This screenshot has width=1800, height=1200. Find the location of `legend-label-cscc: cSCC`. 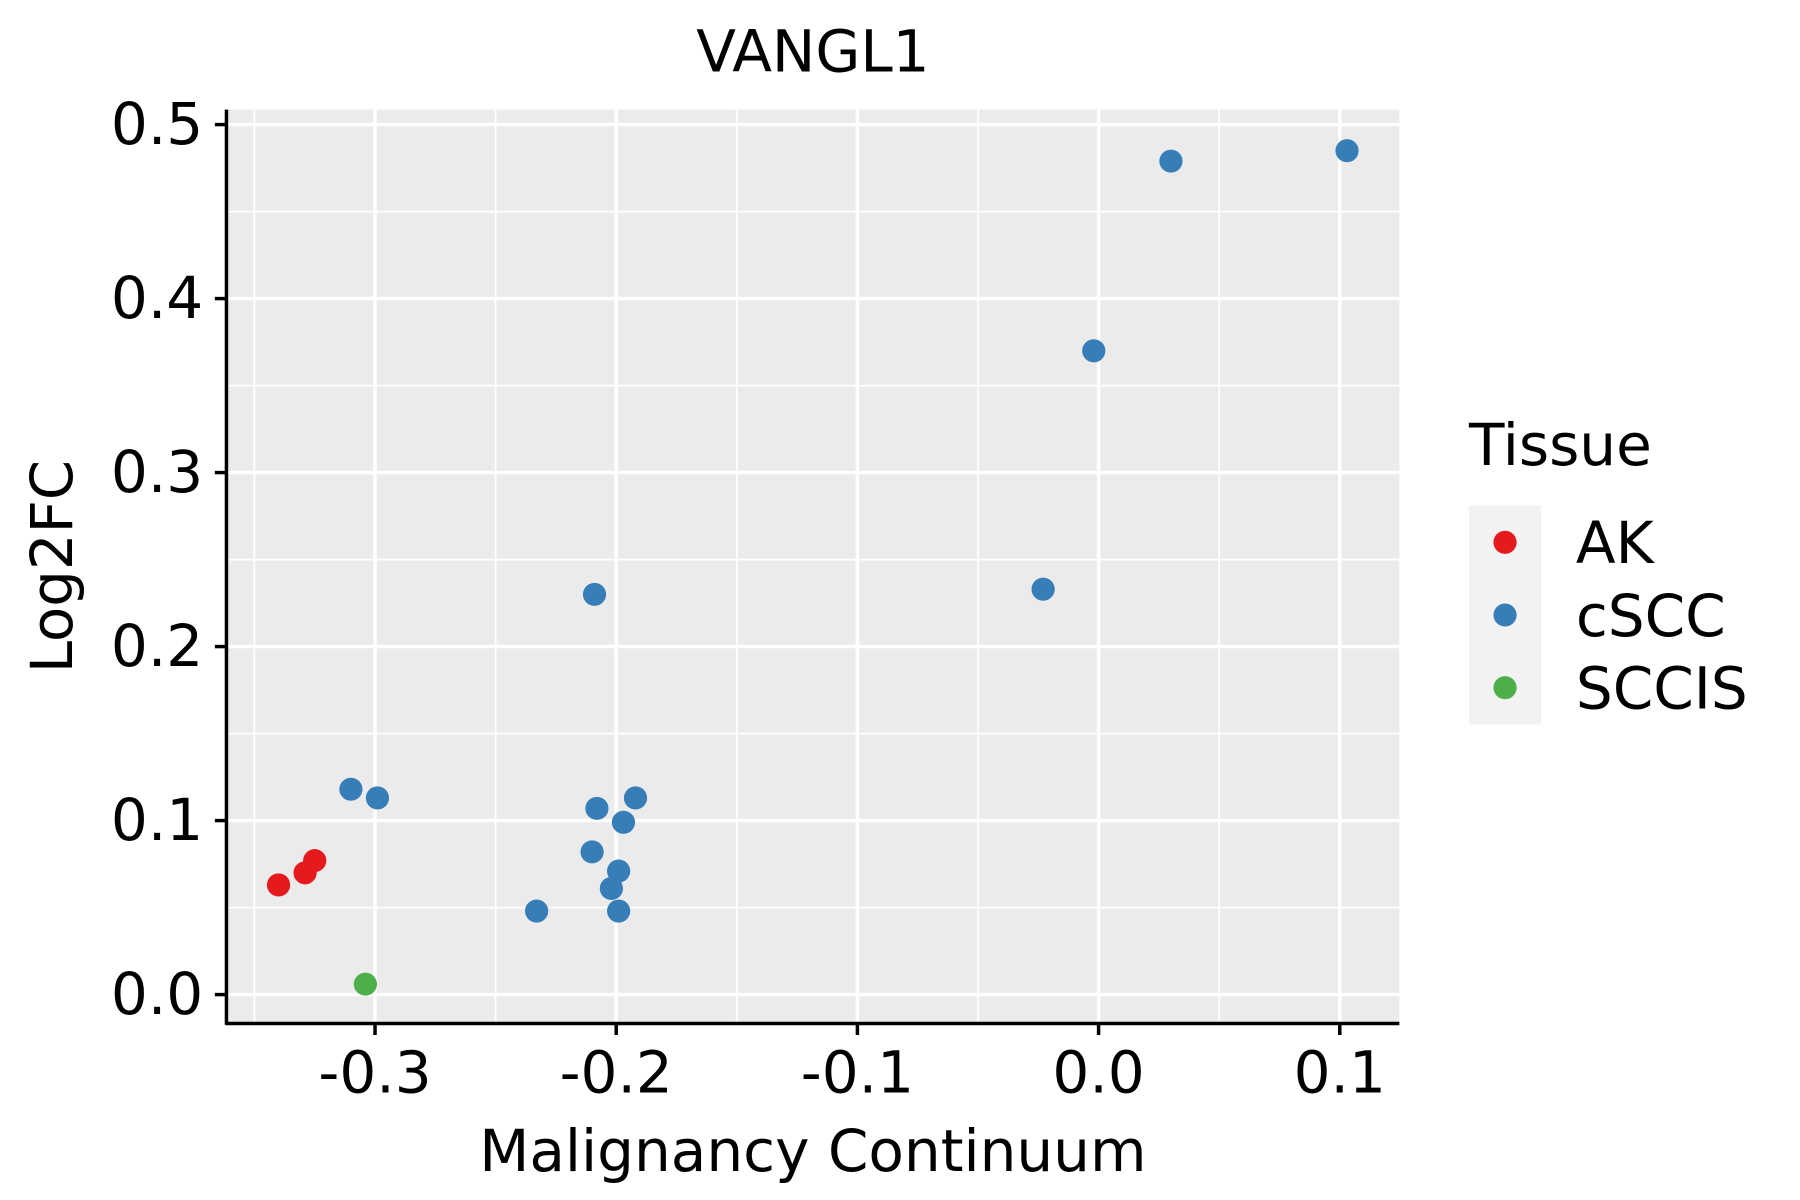

legend-label-cscc: cSCC is located at coordinates (1651, 616).